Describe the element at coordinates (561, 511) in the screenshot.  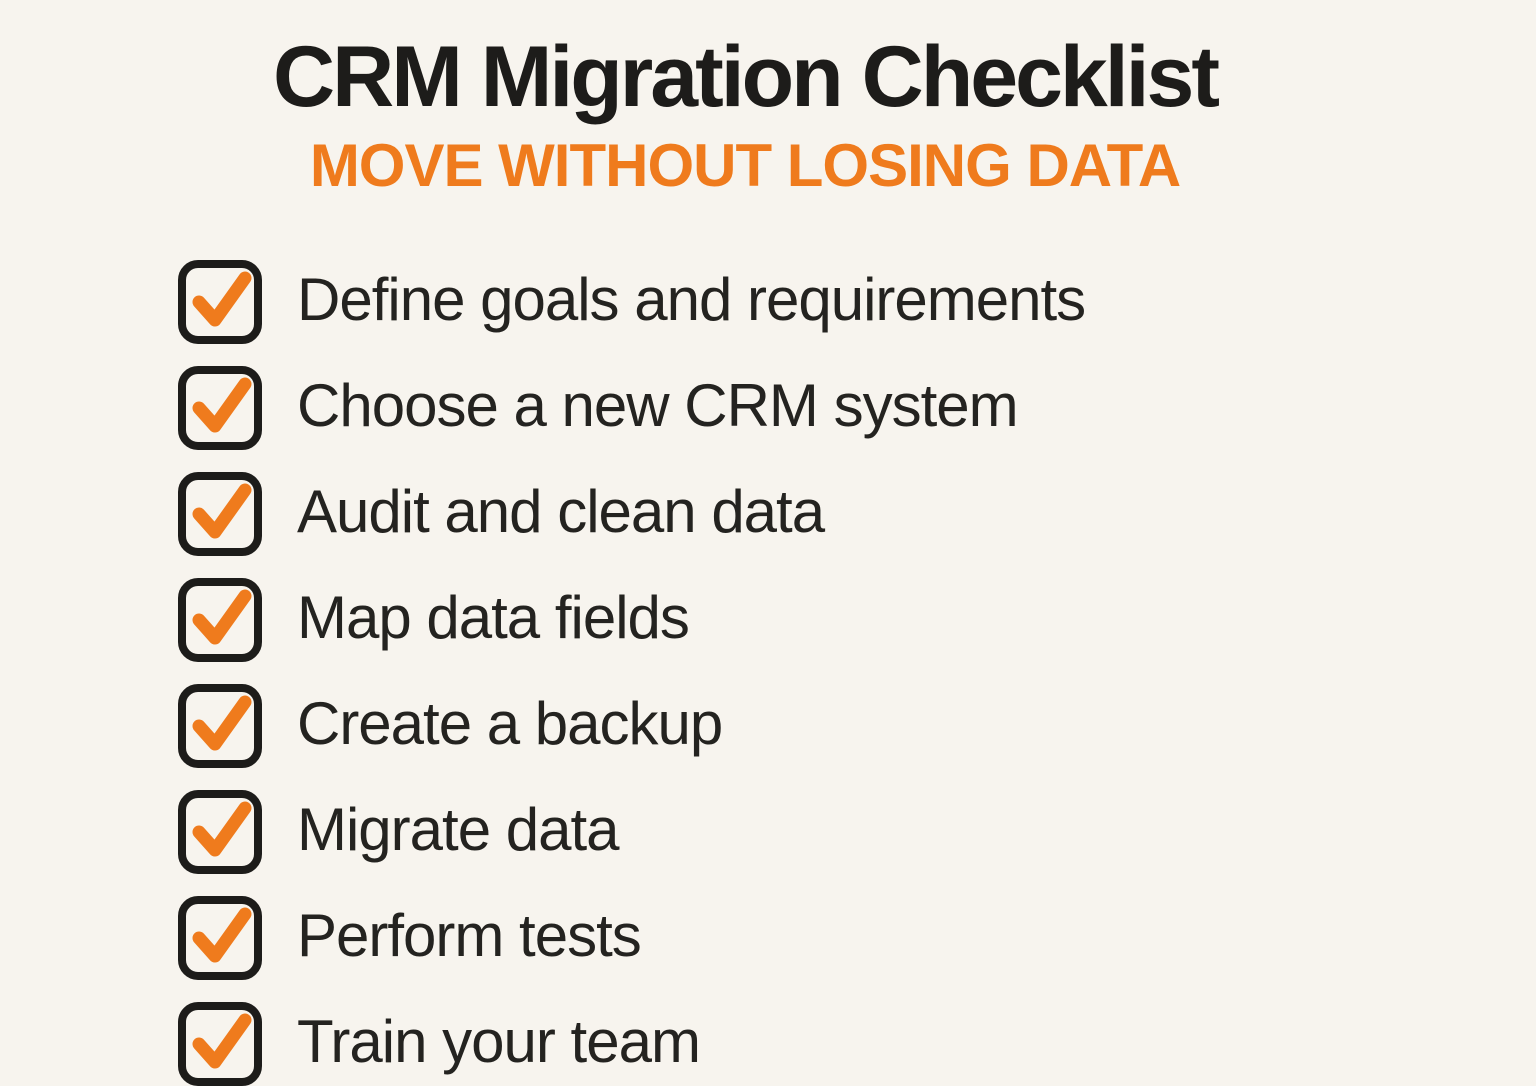
I see `checklist-item-label: Audit and clean data` at that location.